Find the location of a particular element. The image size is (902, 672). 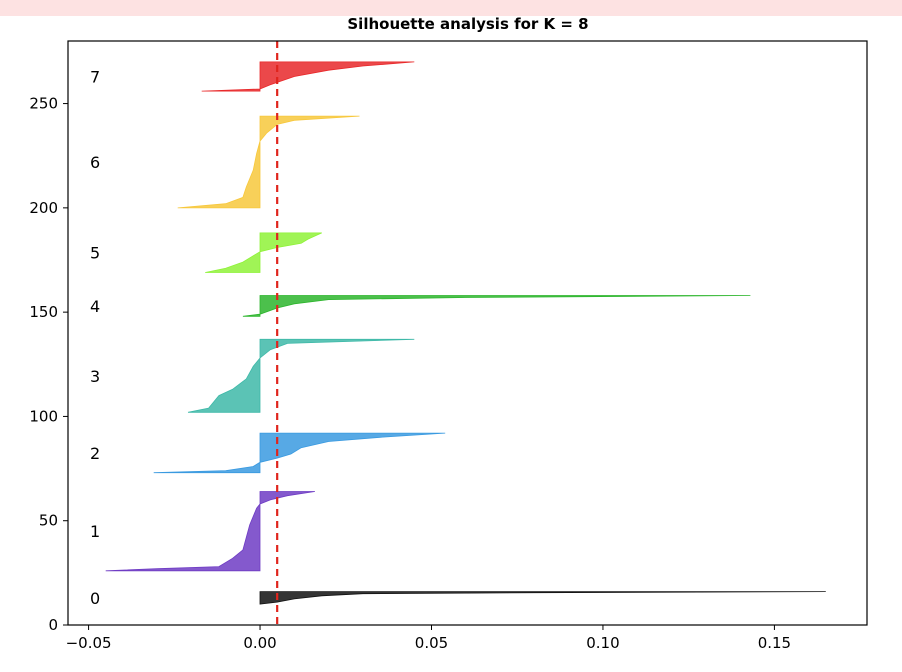

y-tick-label: 150 is located at coordinates (43, 312).